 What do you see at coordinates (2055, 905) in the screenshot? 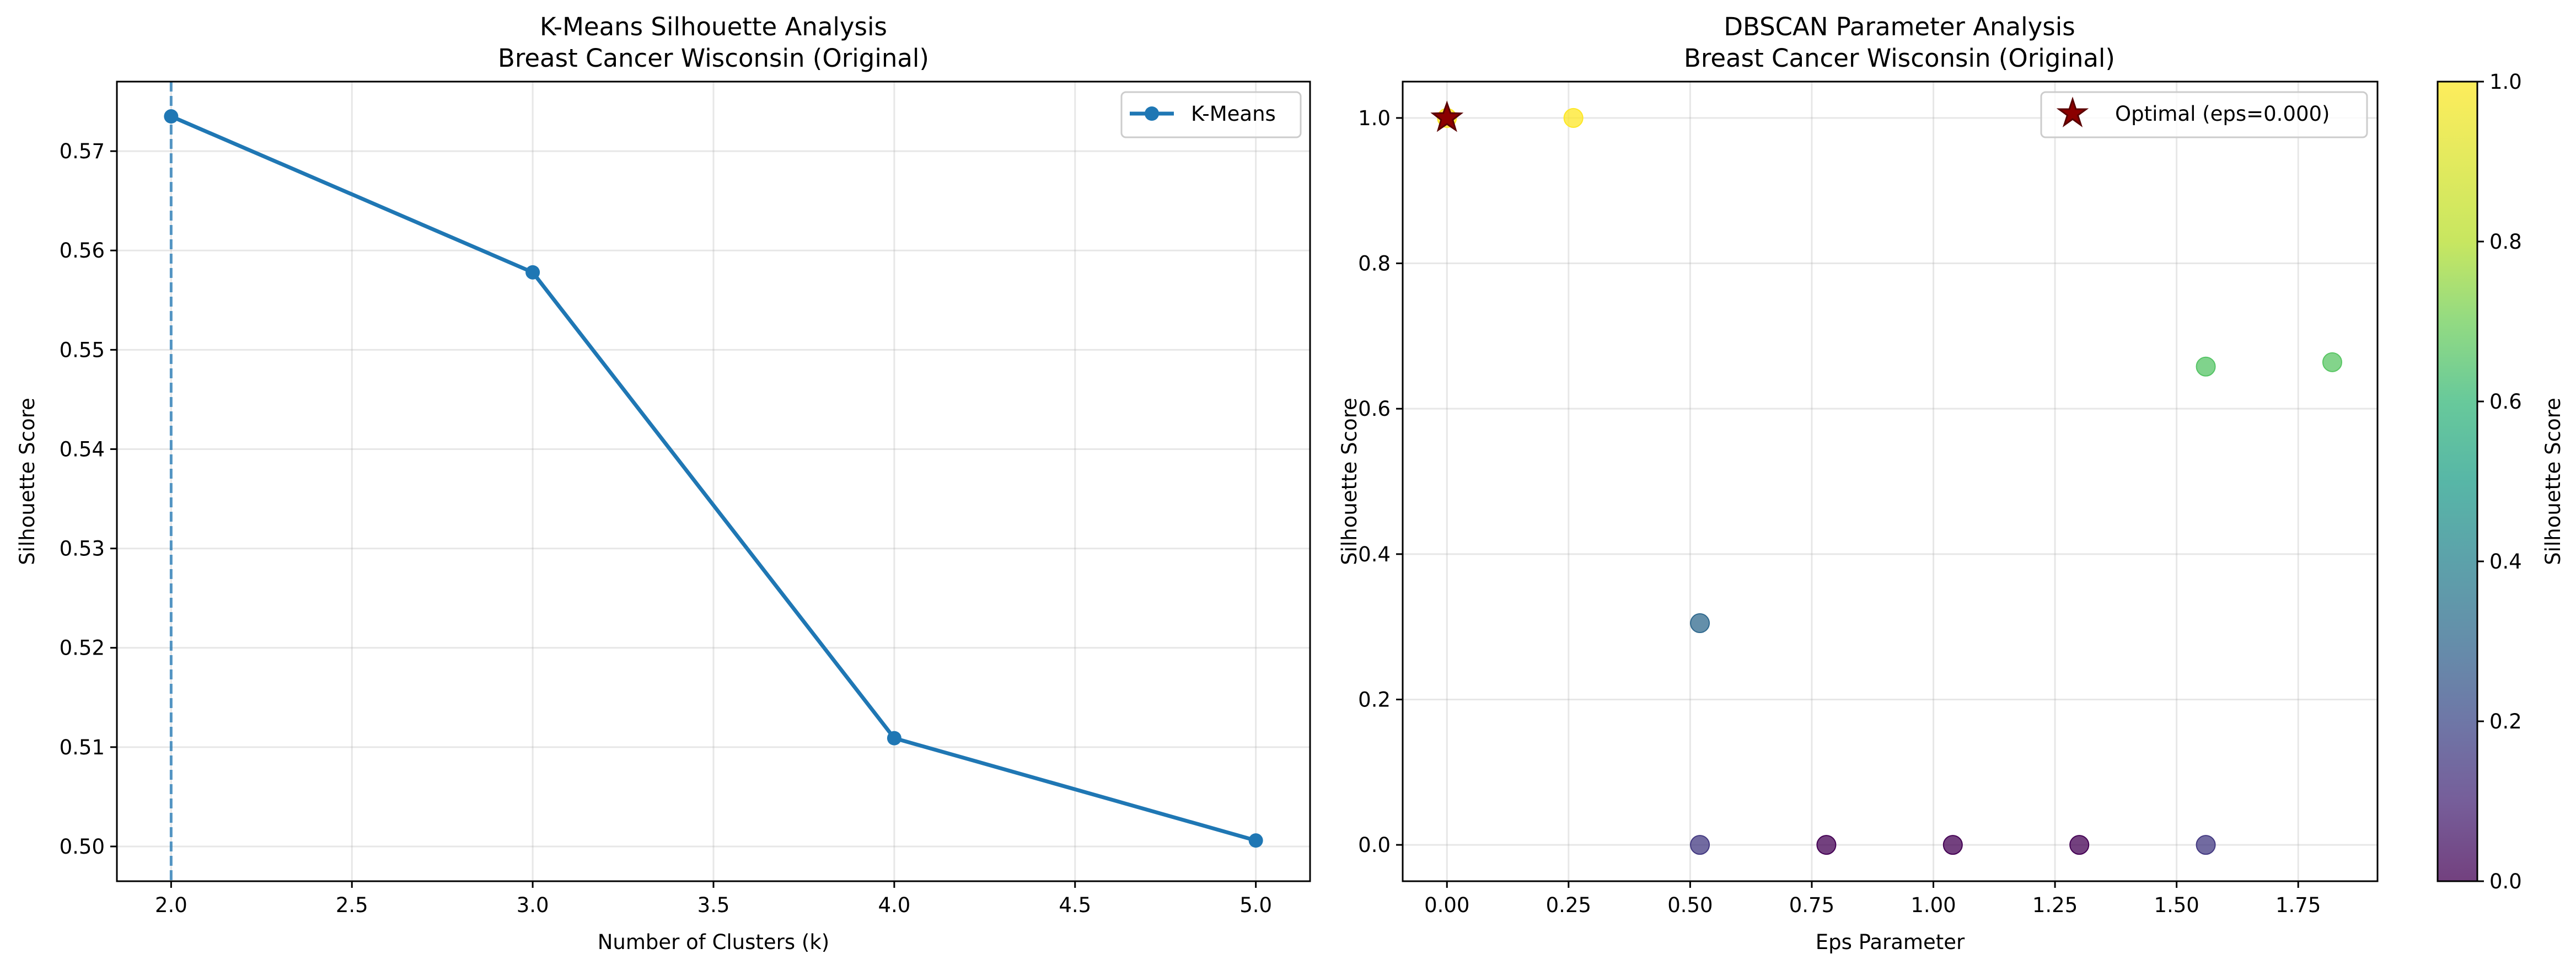
I see `dbscan-x-tick-label: 1.25` at bounding box center [2055, 905].